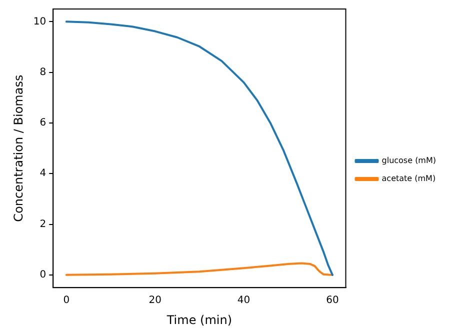 Image resolution: width=450 pixels, height=336 pixels. Describe the element at coordinates (199, 319) in the screenshot. I see `x-axis-title: Time (min)` at that location.